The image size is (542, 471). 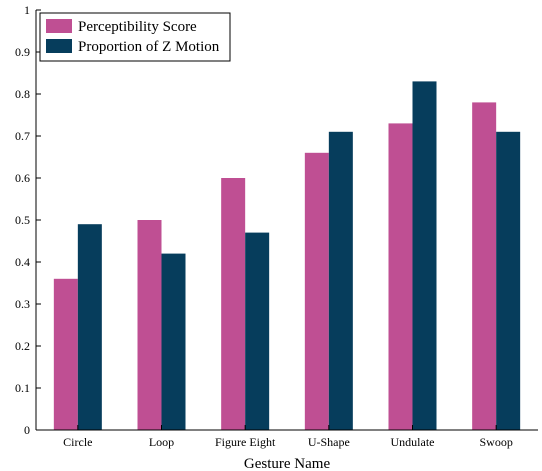 What do you see at coordinates (424, 256) in the screenshot?
I see `bar-proportion-z-motion-undulate` at bounding box center [424, 256].